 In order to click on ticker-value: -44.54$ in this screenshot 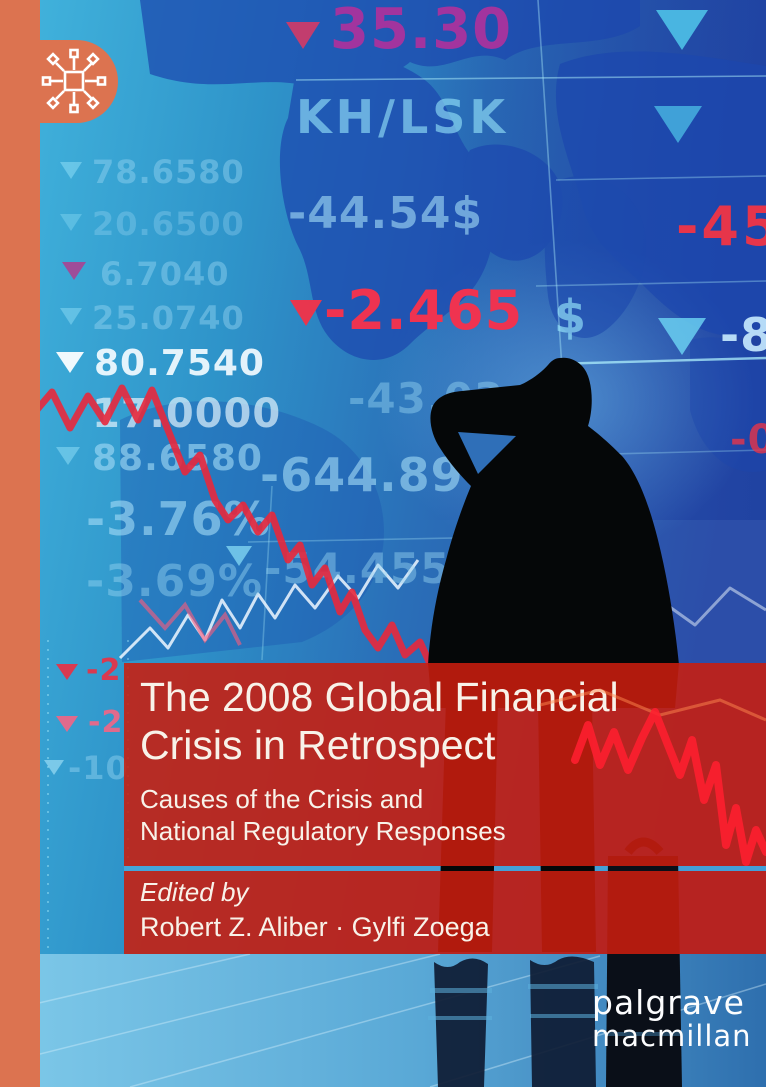, I will do `click(386, 213)`.